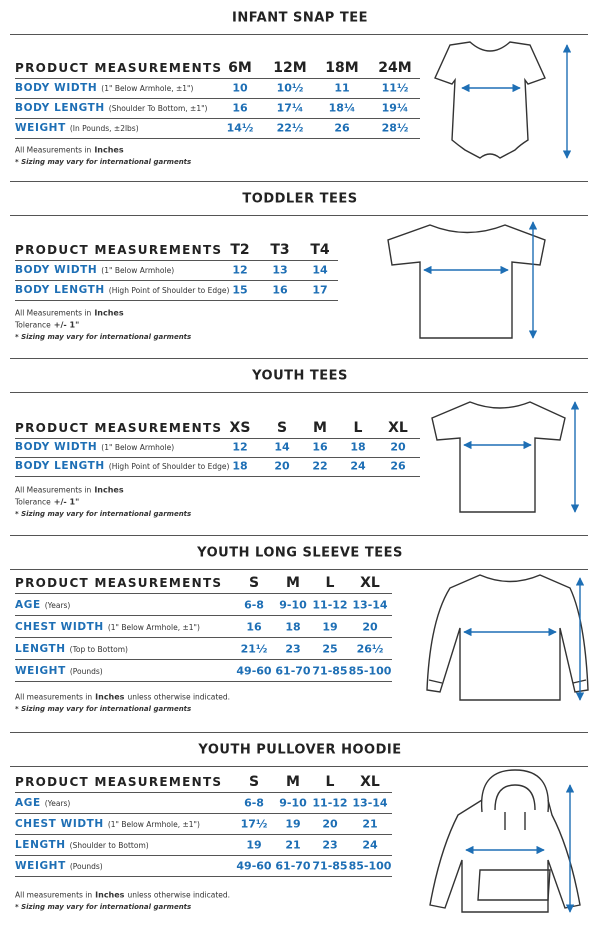 Image resolution: width=600 pixels, height=926 pixels. I want to click on section-title: YOUTH TEES, so click(300, 376).